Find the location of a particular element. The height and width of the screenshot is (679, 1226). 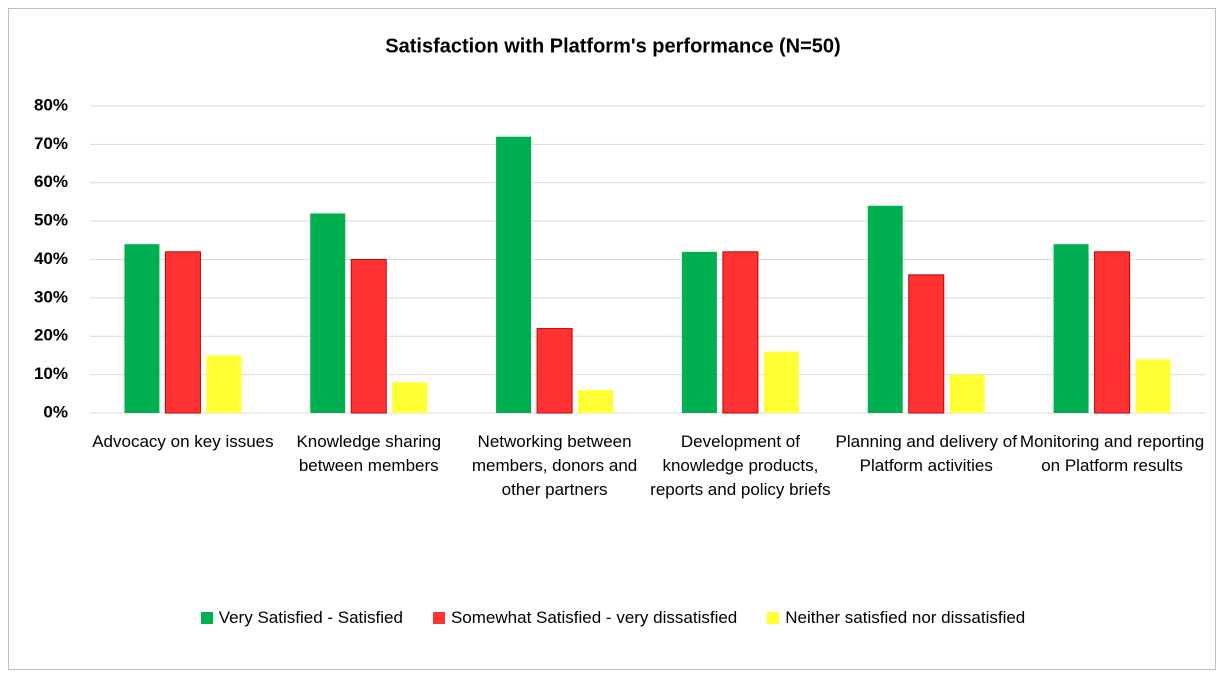

legend-item: Very Satisfied - Satisfied is located at coordinates (301, 618).